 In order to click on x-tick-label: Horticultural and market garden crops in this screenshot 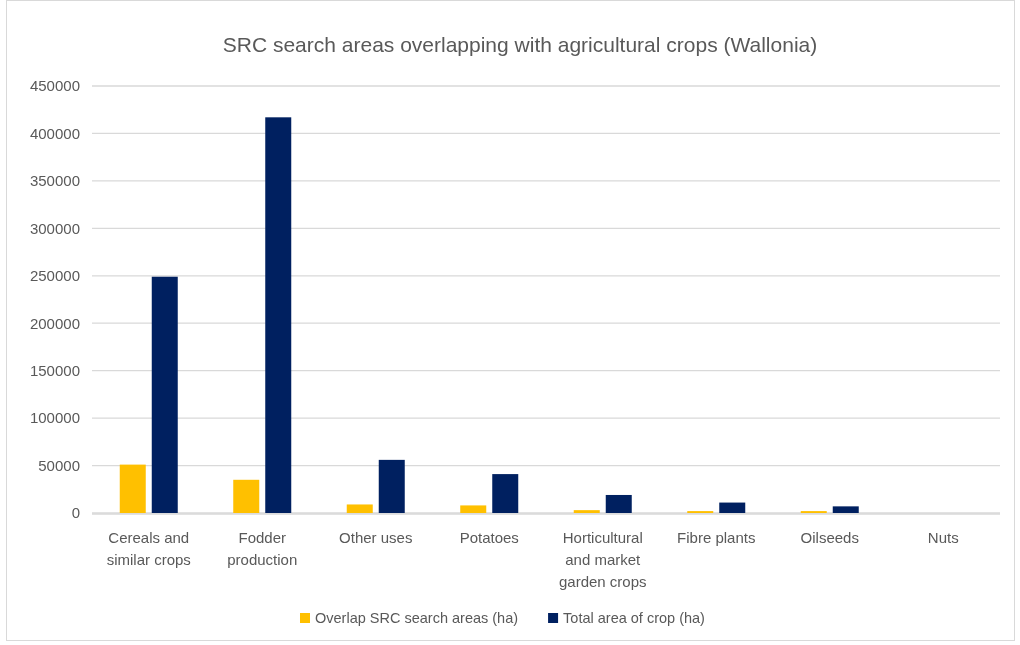, I will do `click(602, 559)`.